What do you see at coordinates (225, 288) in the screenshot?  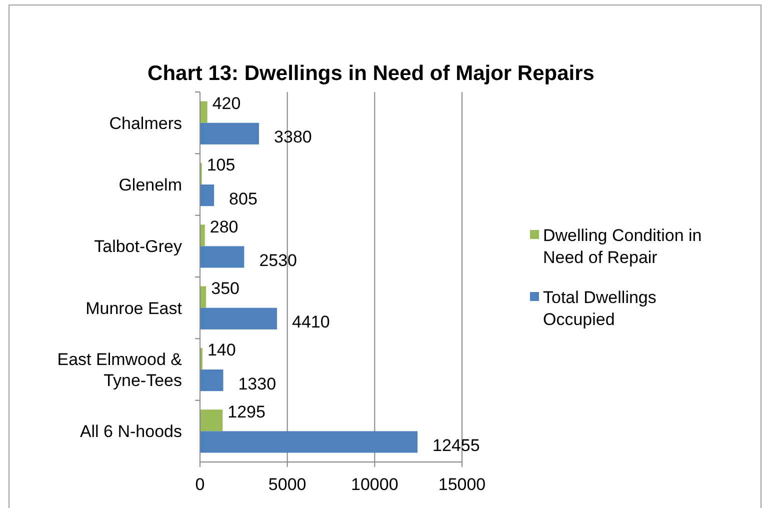 I see `data-label: 350` at bounding box center [225, 288].